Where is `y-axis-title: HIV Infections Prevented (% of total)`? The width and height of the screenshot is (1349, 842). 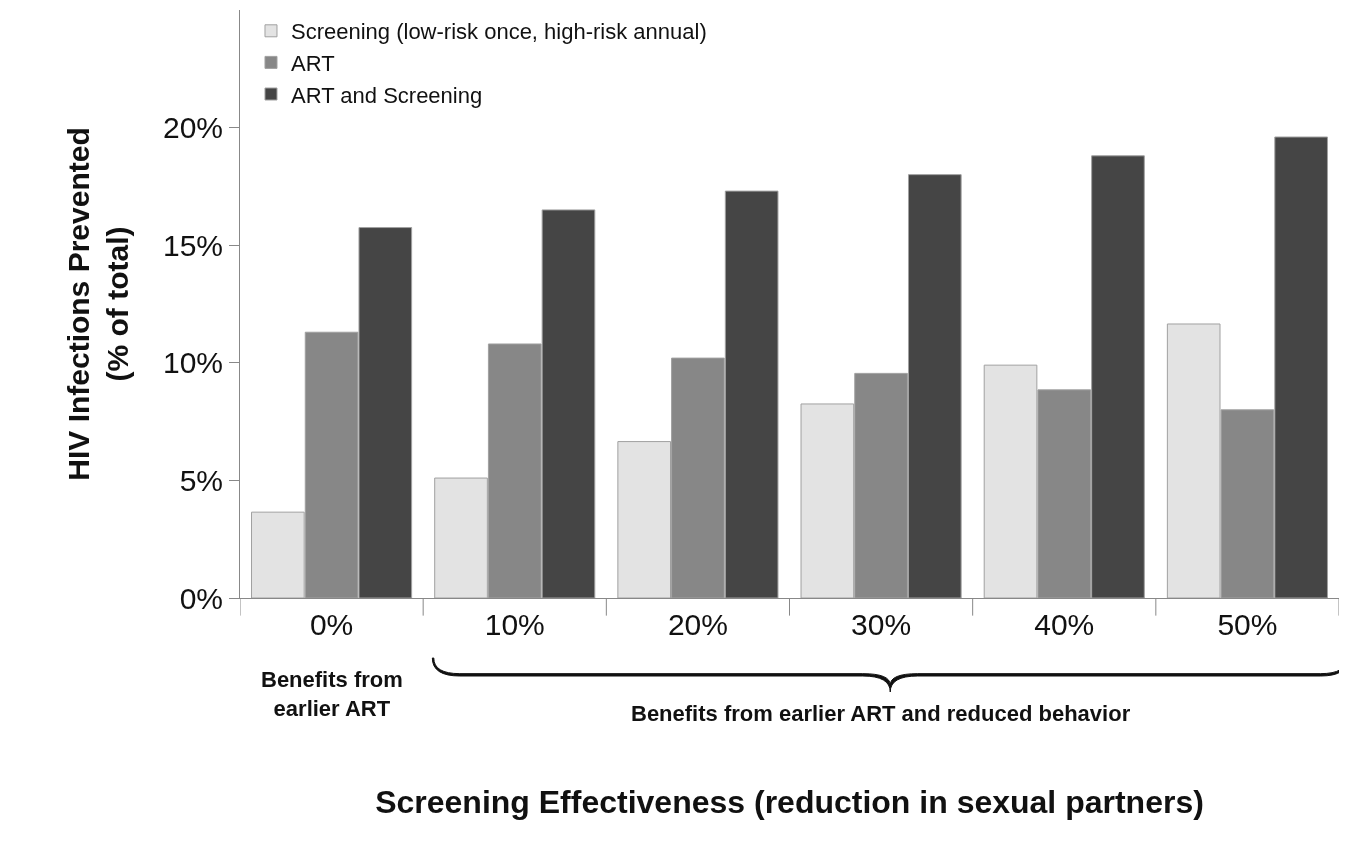 y-axis-title: HIV Infections Prevented (% of total) is located at coordinates (97, 304).